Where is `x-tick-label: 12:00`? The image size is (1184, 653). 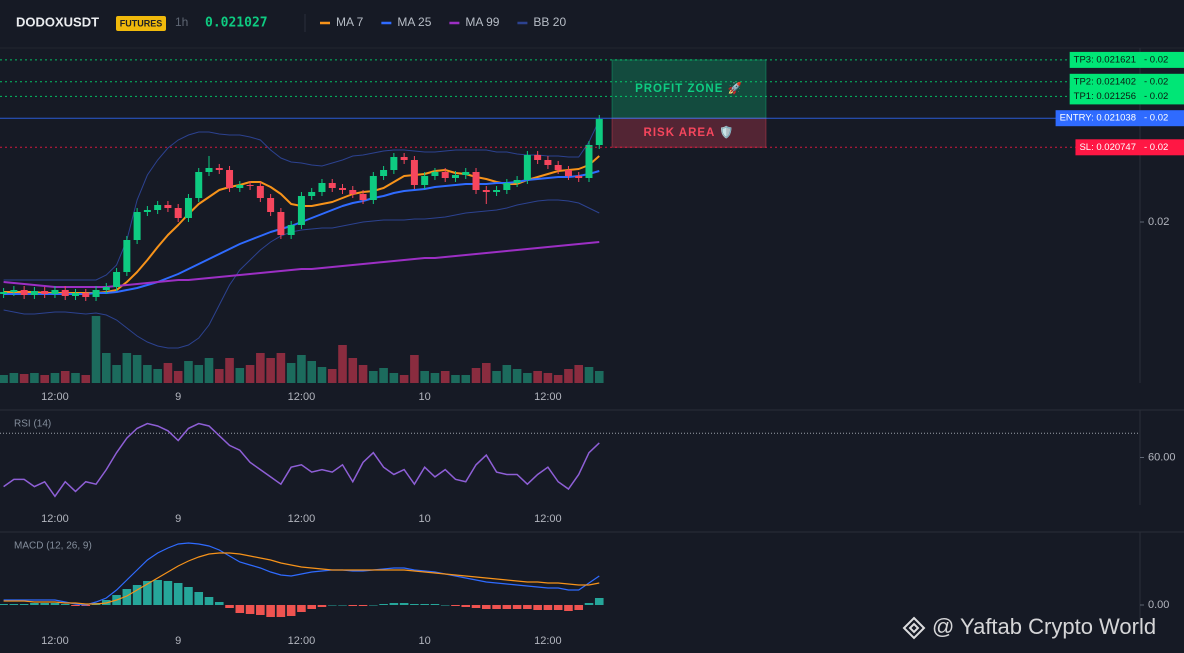 x-tick-label: 12:00 is located at coordinates (302, 519).